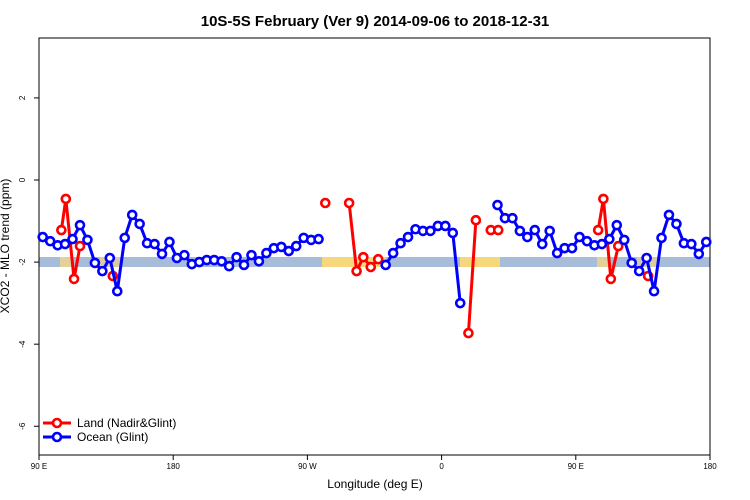  Describe the element at coordinates (307, 466) in the screenshot. I see `x-tick-label: 90 W` at that location.